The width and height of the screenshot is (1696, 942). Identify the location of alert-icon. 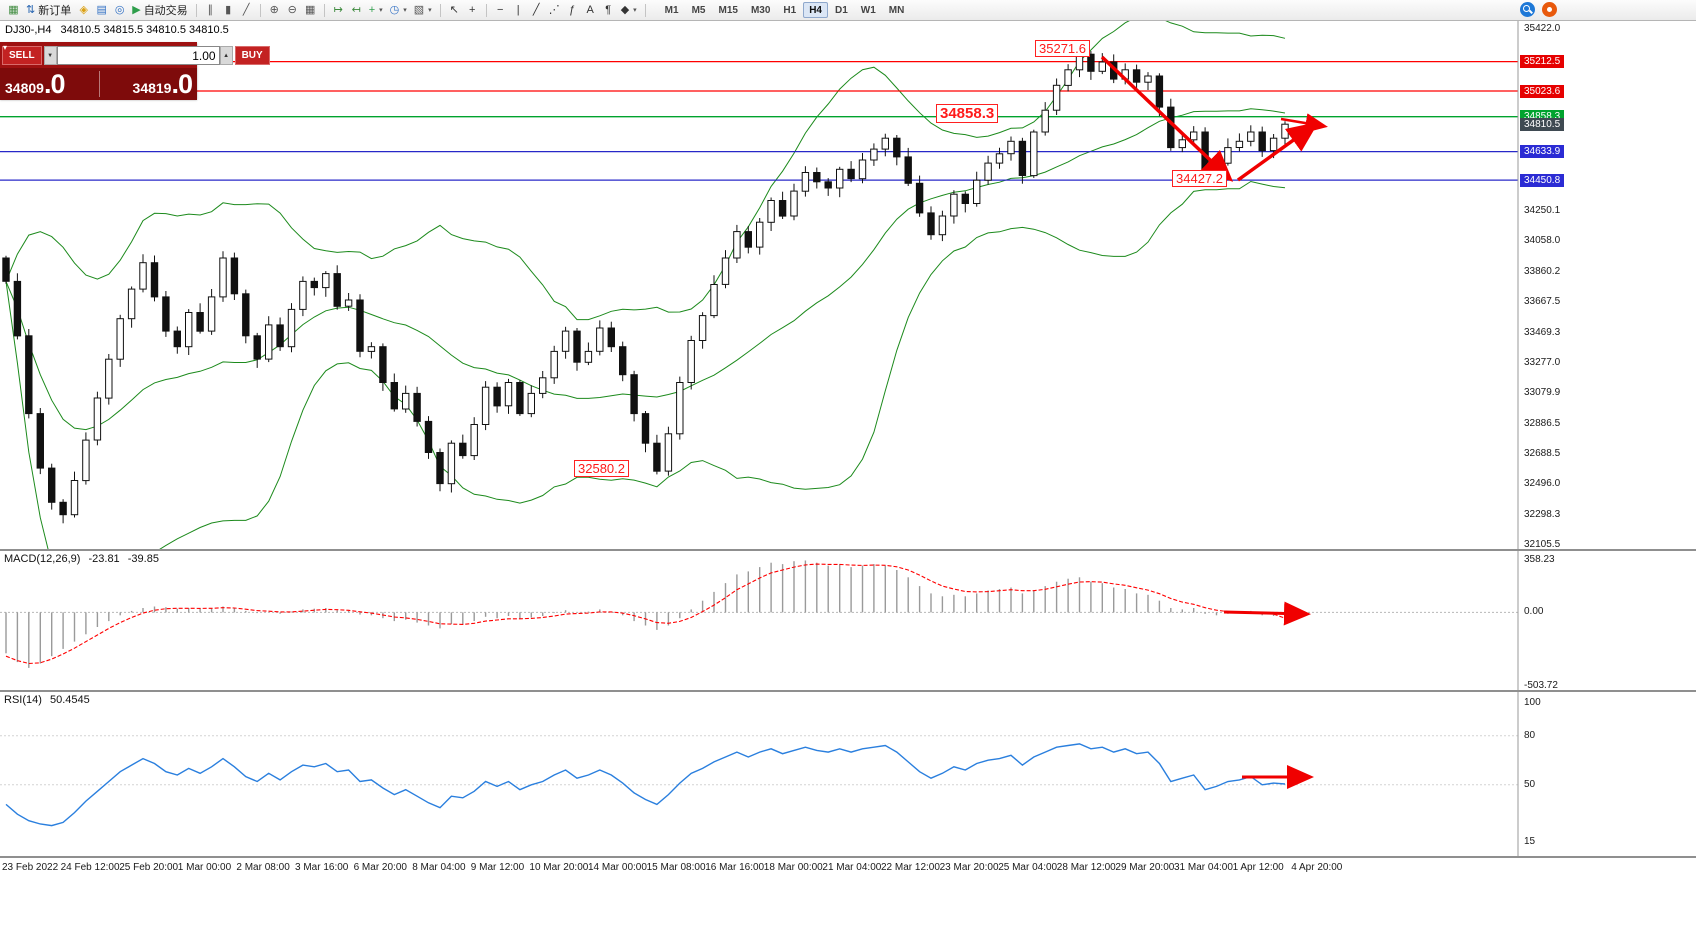
(1549, 9).